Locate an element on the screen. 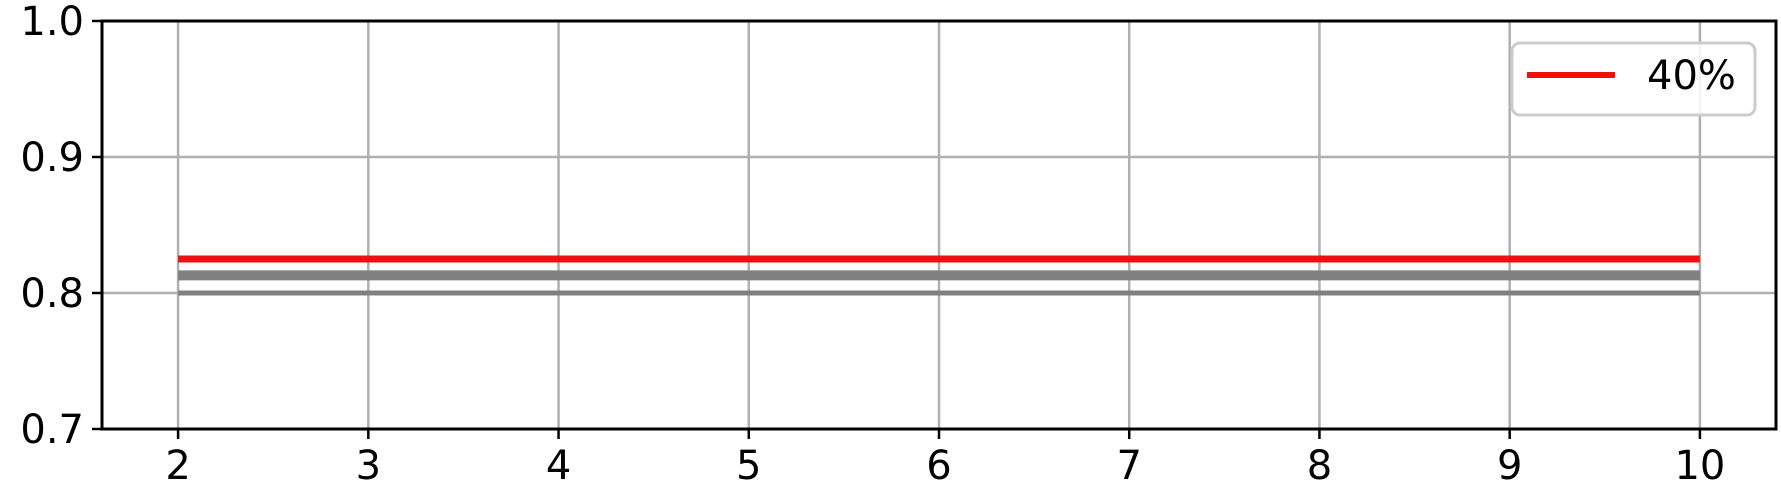 The image size is (1781, 504). x-tick-label-0: 2 is located at coordinates (177, 466).